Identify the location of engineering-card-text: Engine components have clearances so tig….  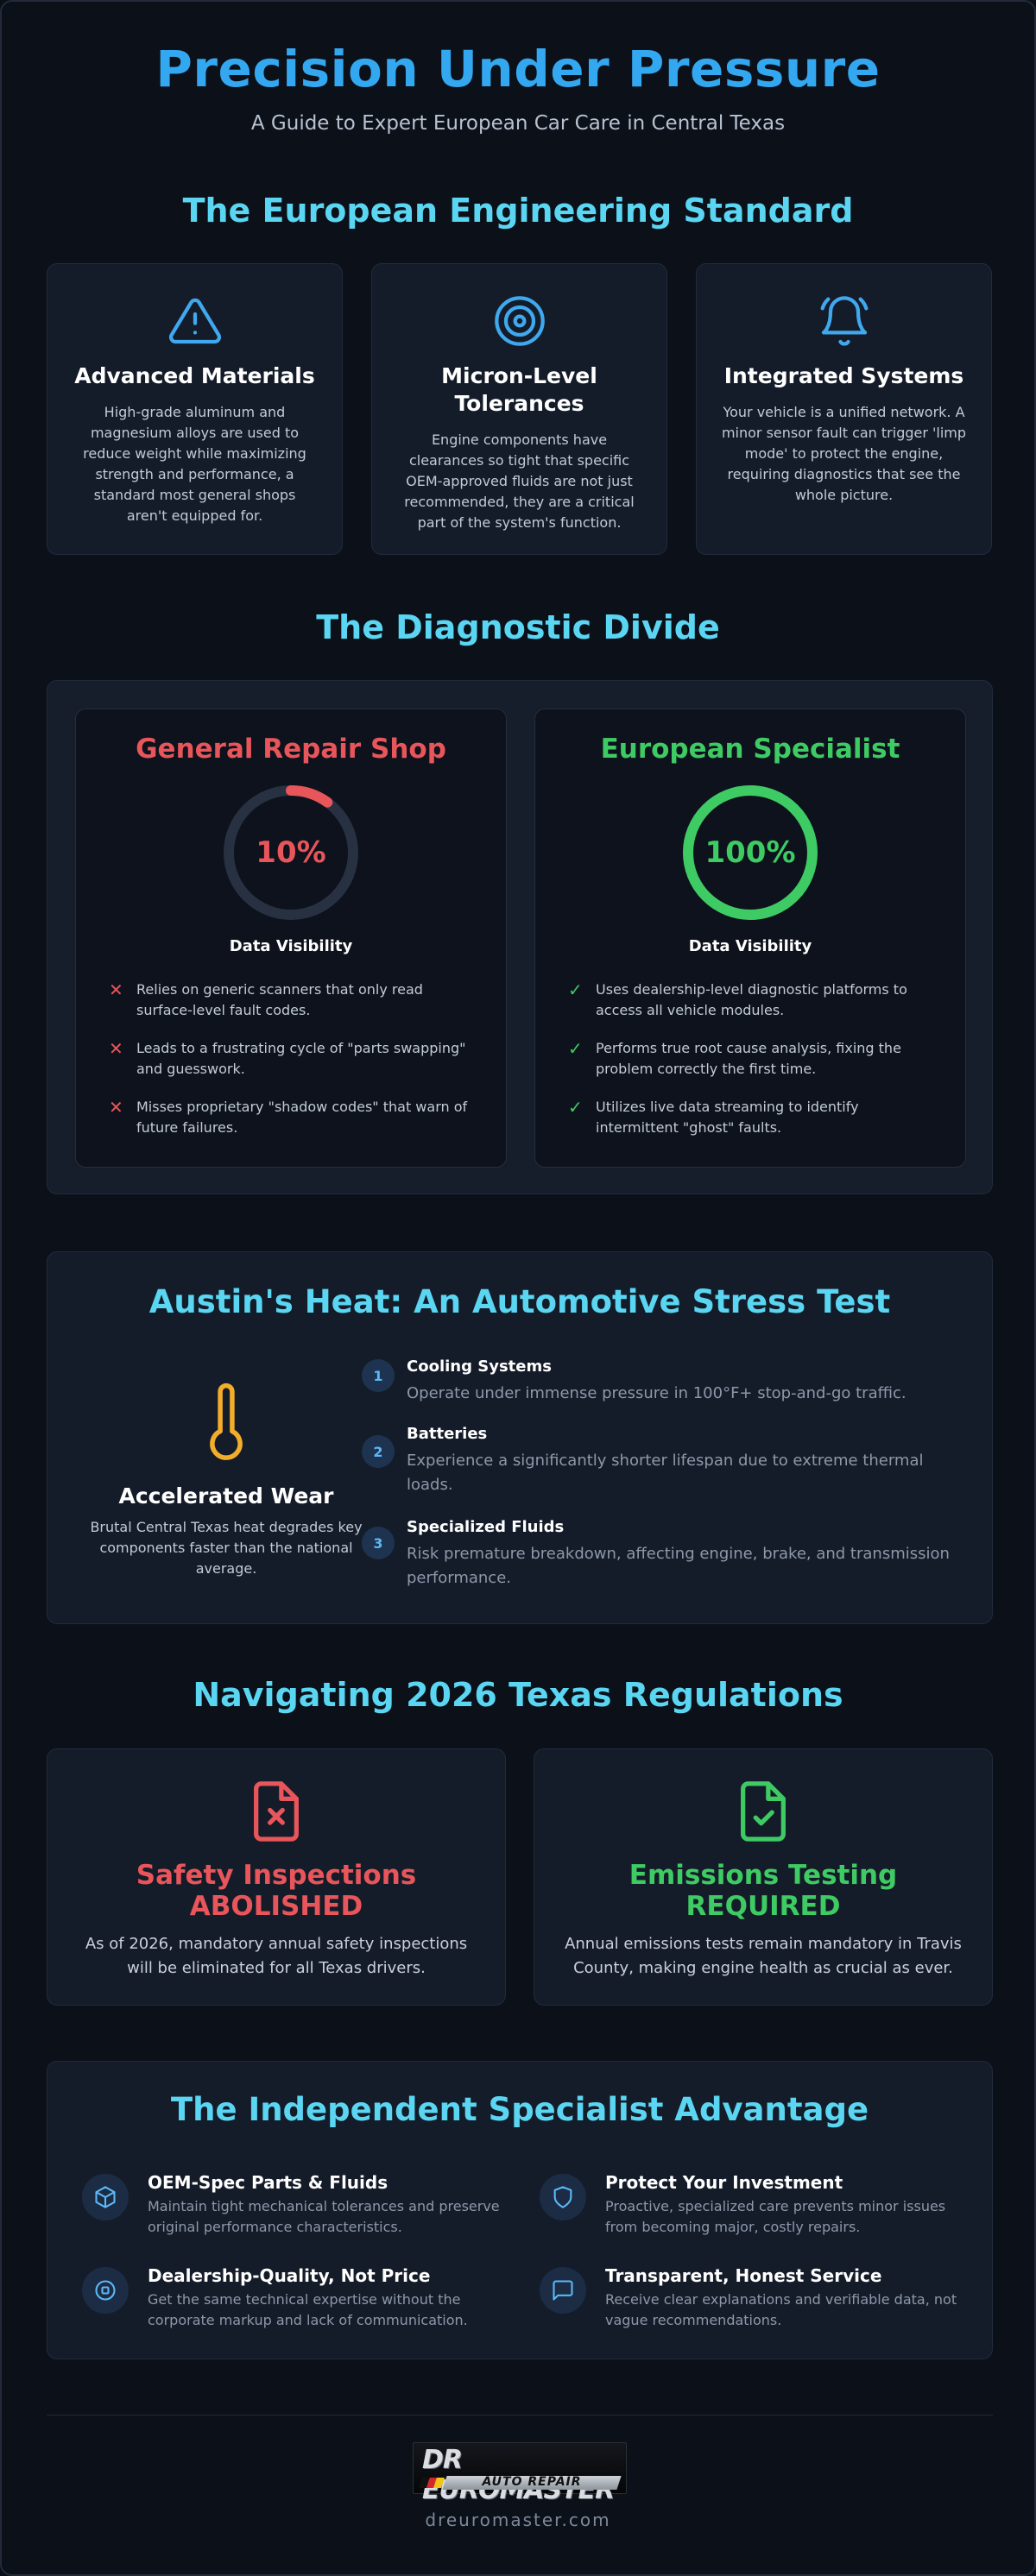
(519, 481).